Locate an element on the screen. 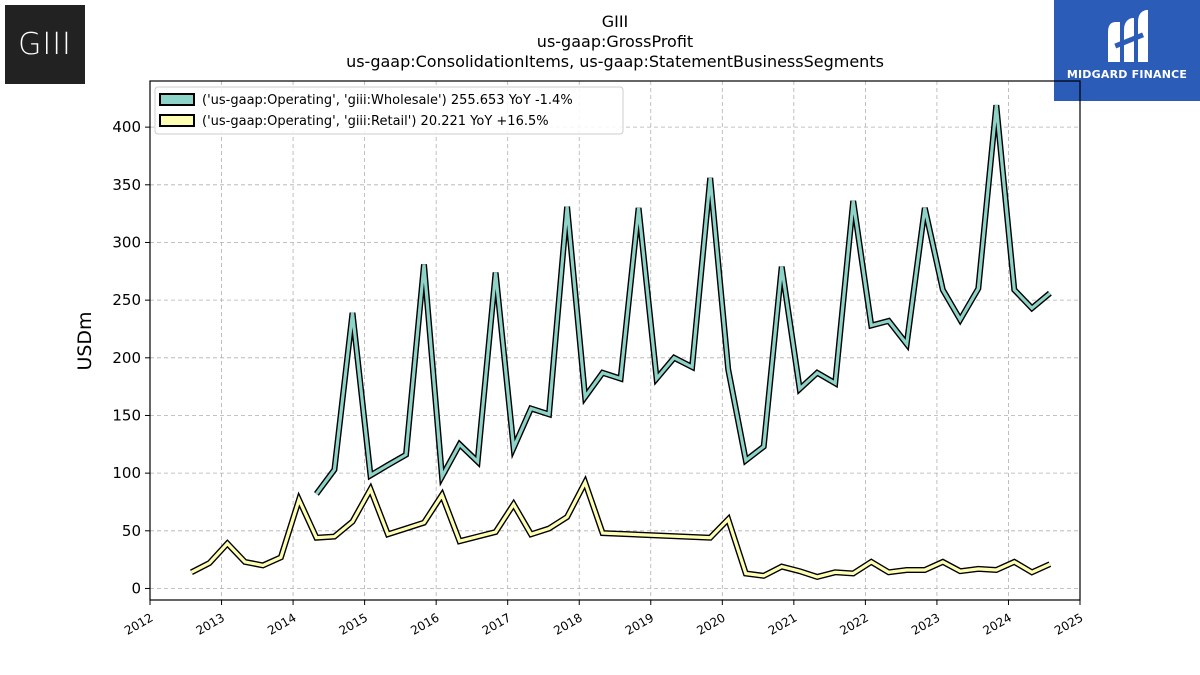 This screenshot has height=675, width=1200. title-line-2: us-gaap:GrossProfit is located at coordinates (615, 41).